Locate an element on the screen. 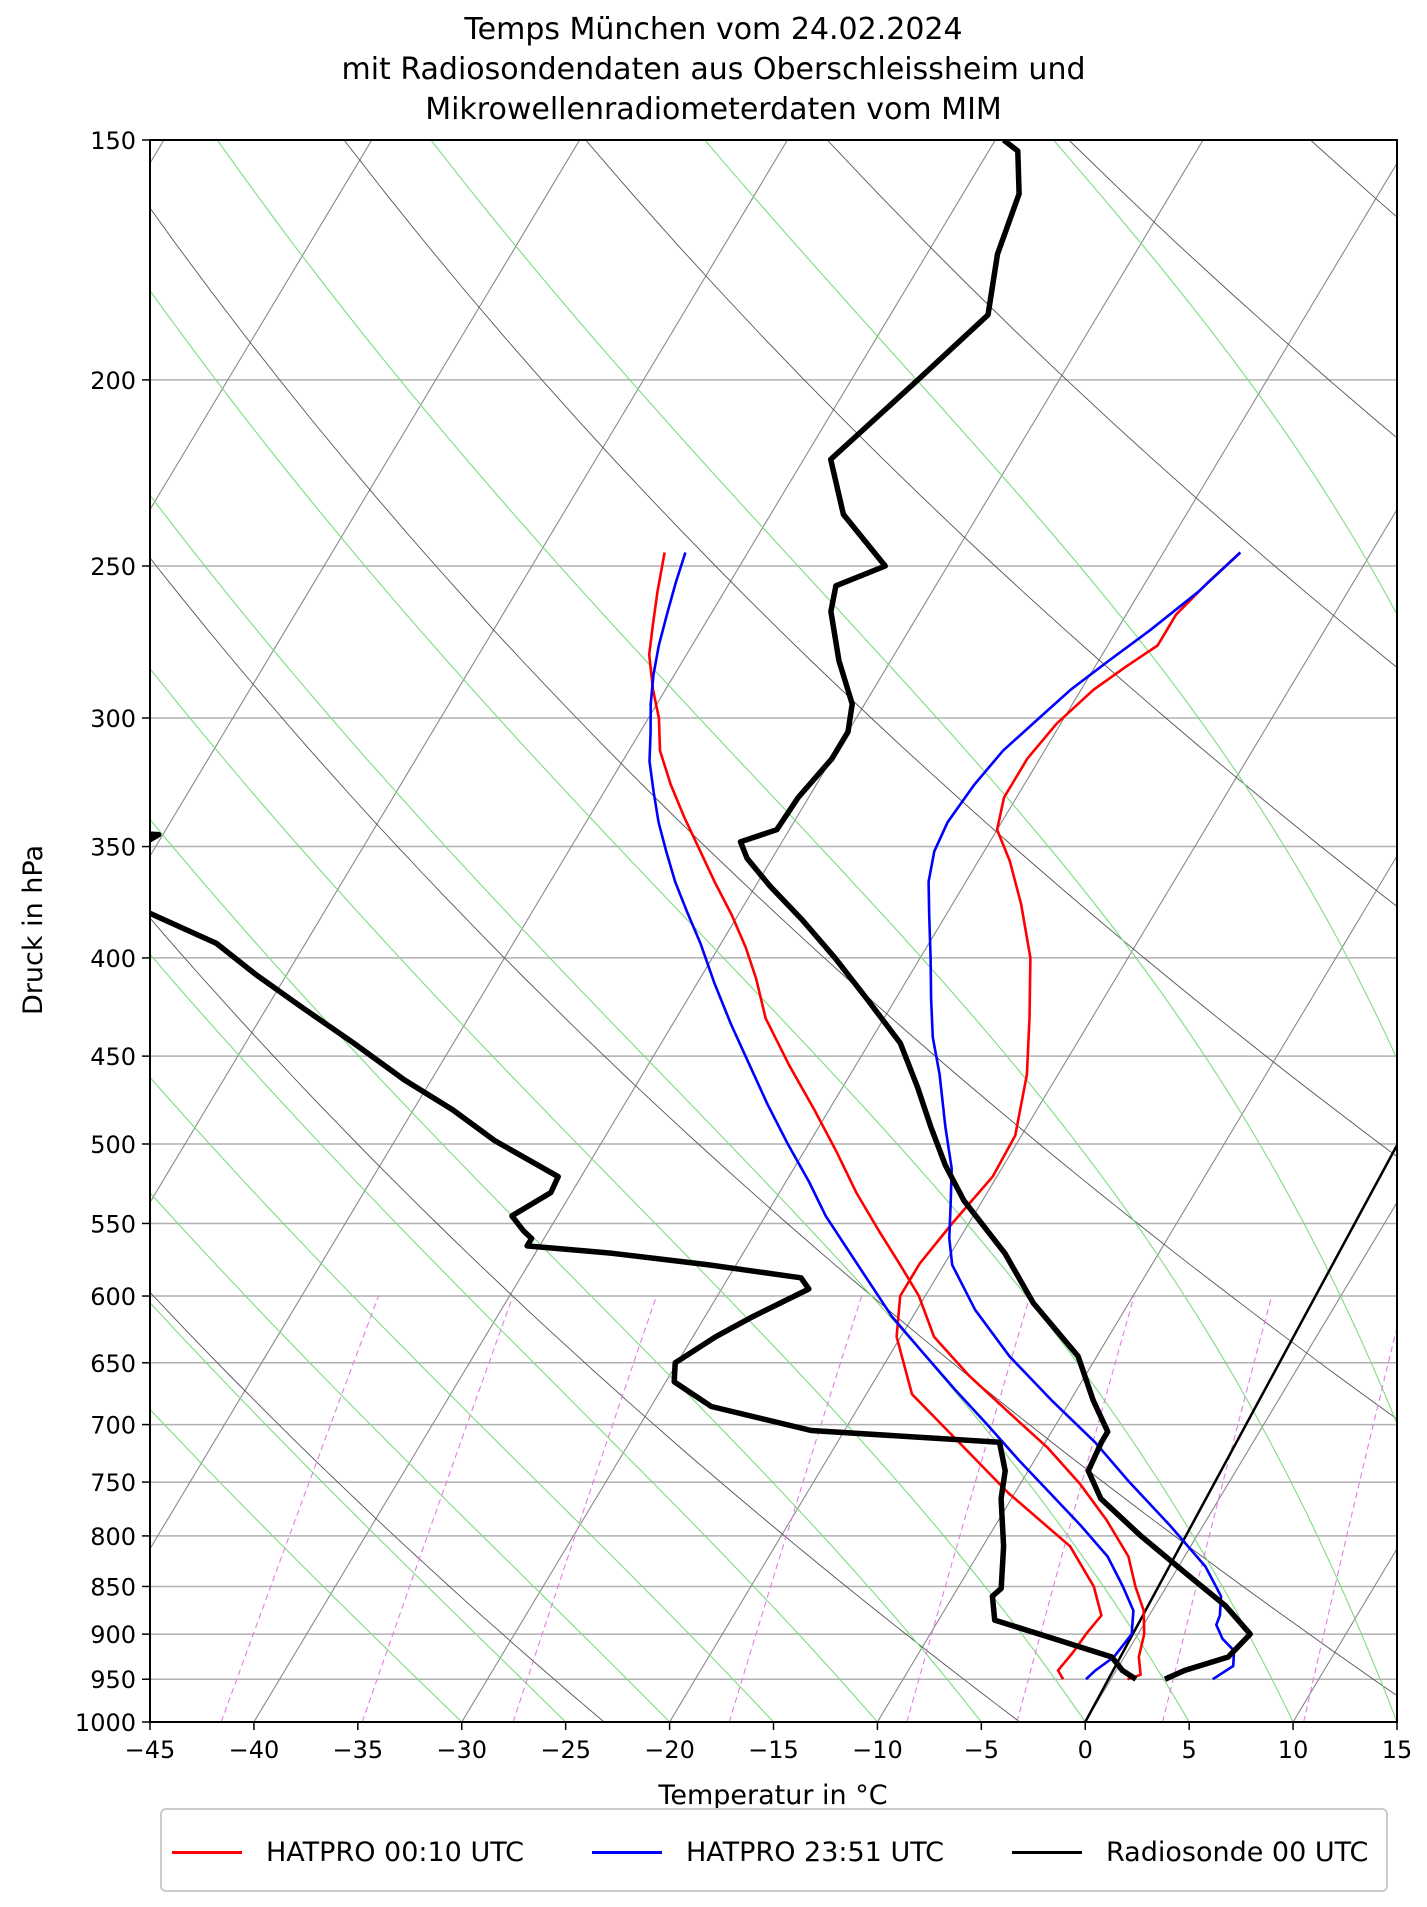 This screenshot has height=1907, width=1427. x-tick-label--20: −20 is located at coordinates (669, 1750).